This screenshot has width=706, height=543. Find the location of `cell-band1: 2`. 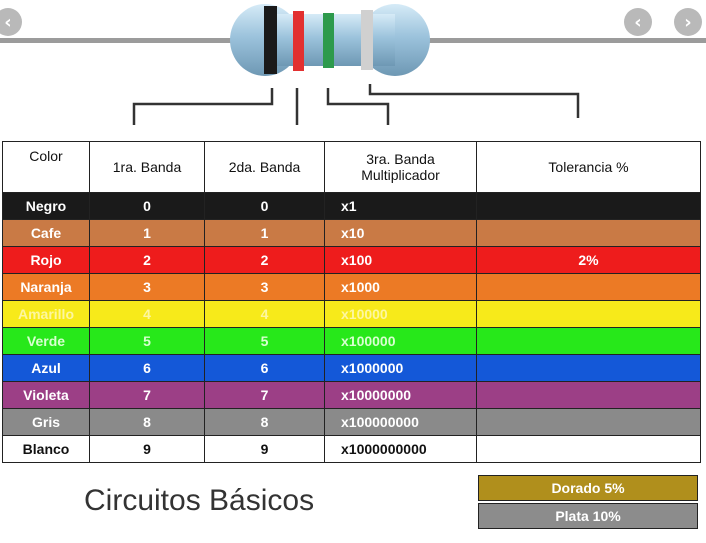

cell-band1: 2 is located at coordinates (147, 260).